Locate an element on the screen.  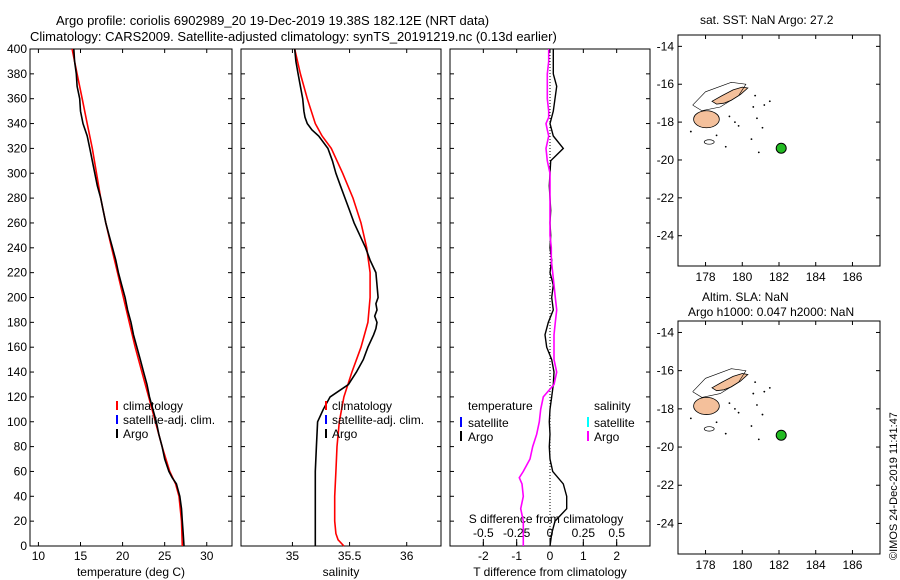
depth-tick-label: 100 is located at coordinates (17, 422).